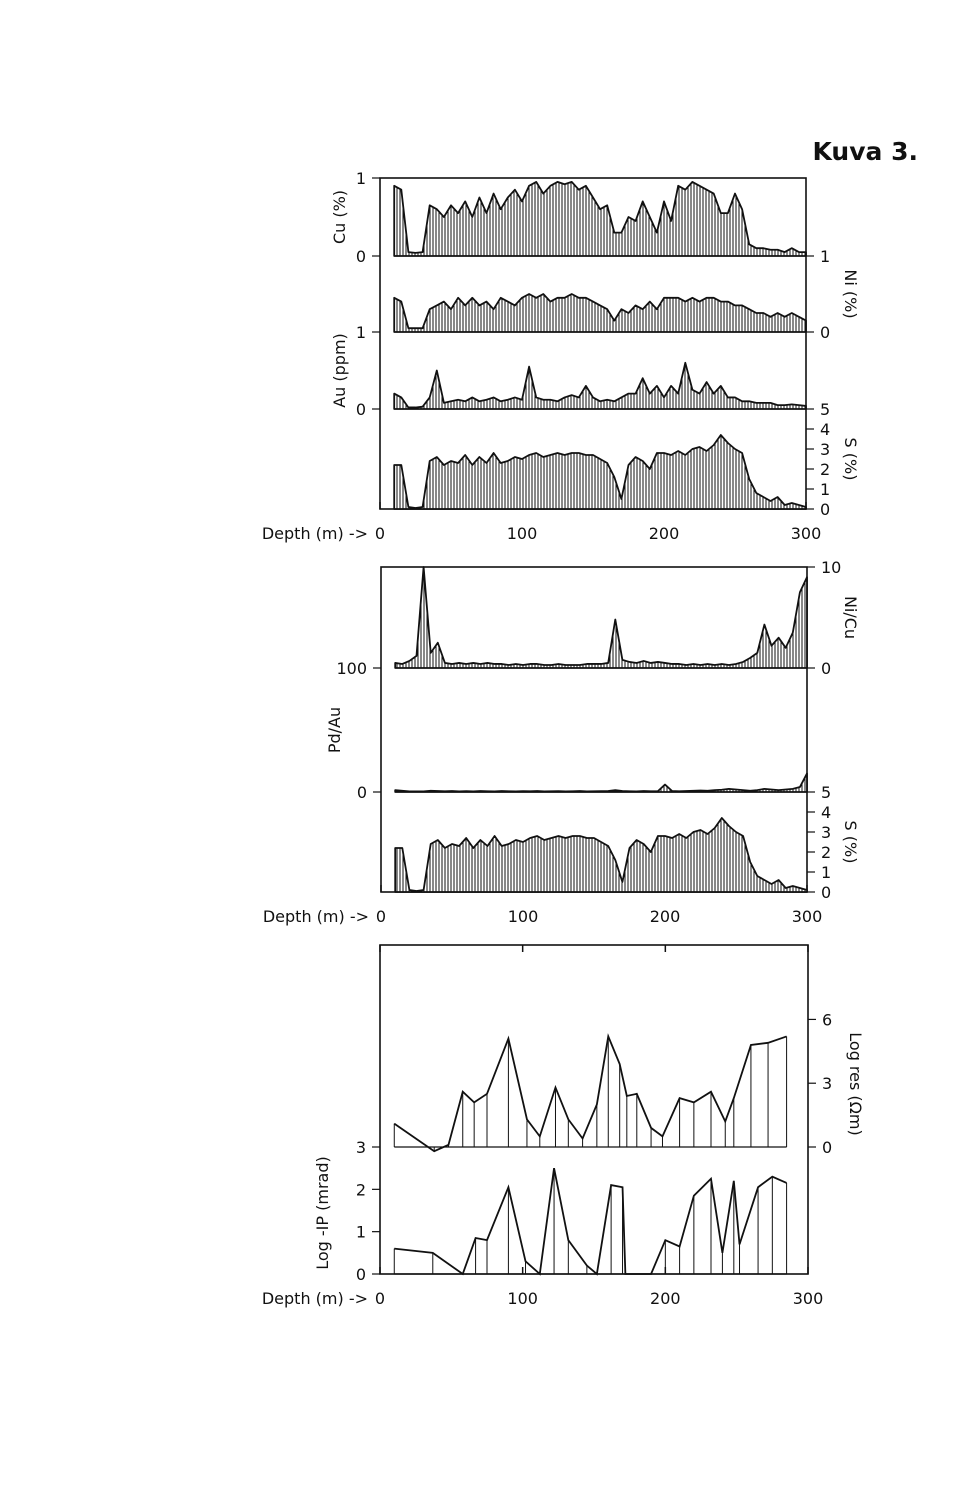  I want to click on y-axis-label: Log -IP (mrad), so click(322, 1213).